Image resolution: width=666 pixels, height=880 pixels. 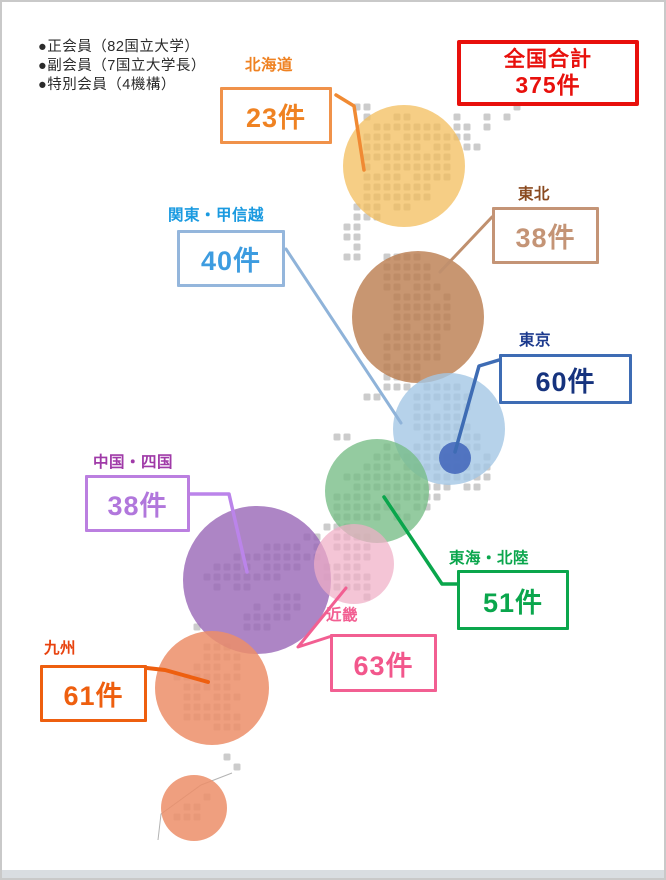 I want to click on leader-line-tokai, so click(x=421, y=540).